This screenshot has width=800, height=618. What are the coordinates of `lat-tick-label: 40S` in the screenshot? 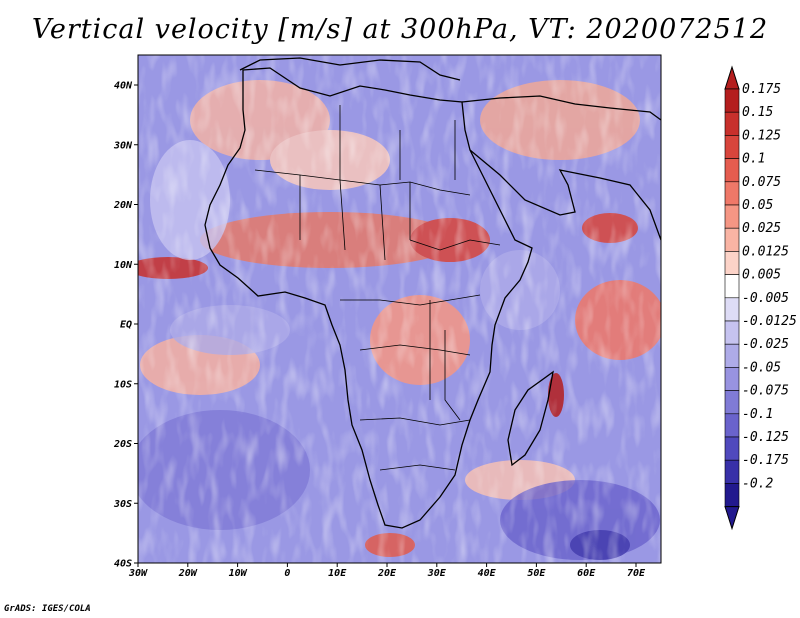 It's located at (123, 564).